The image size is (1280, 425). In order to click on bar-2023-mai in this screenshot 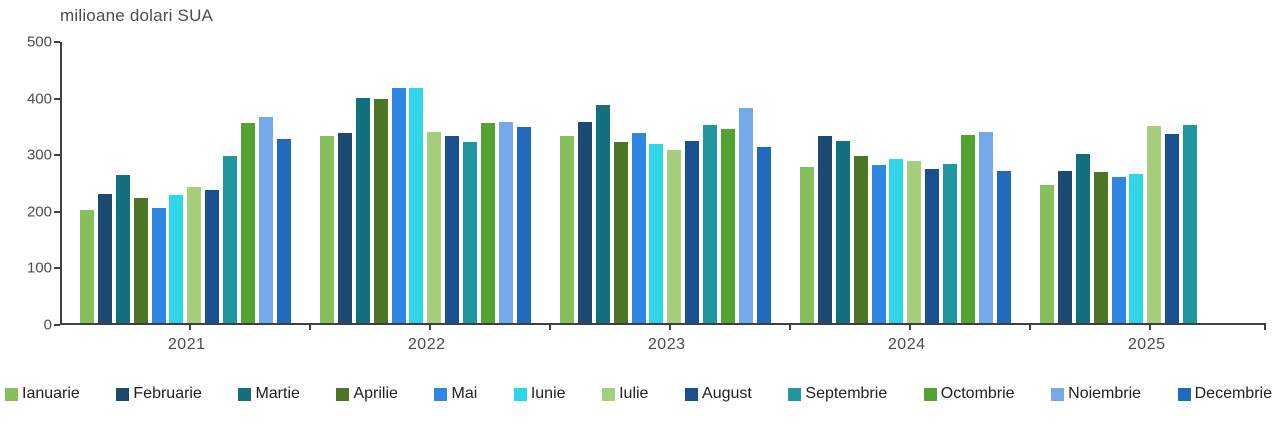, I will do `click(638, 227)`.